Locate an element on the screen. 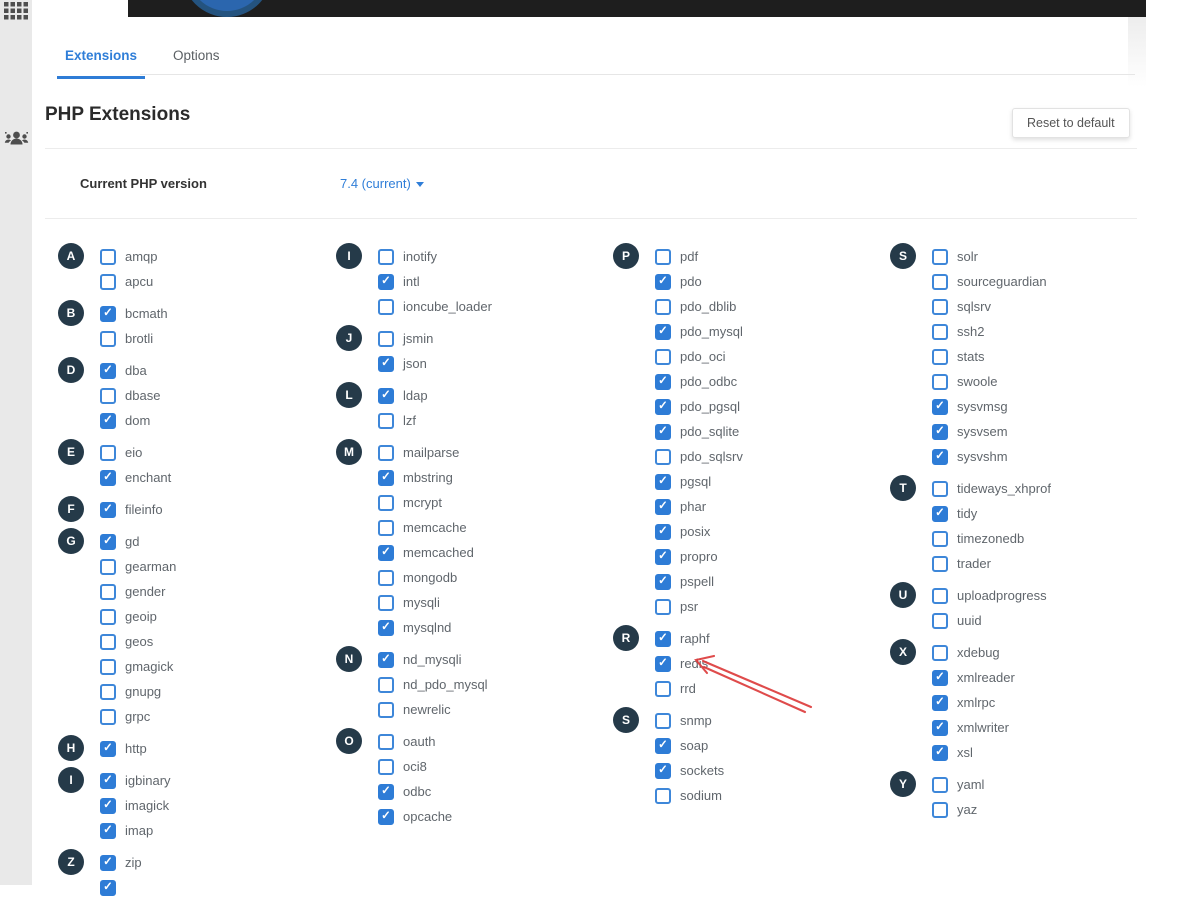 This screenshot has height=900, width=1200. extension-item-xmlreader: ✓ xmlreader is located at coordinates (1041, 677).